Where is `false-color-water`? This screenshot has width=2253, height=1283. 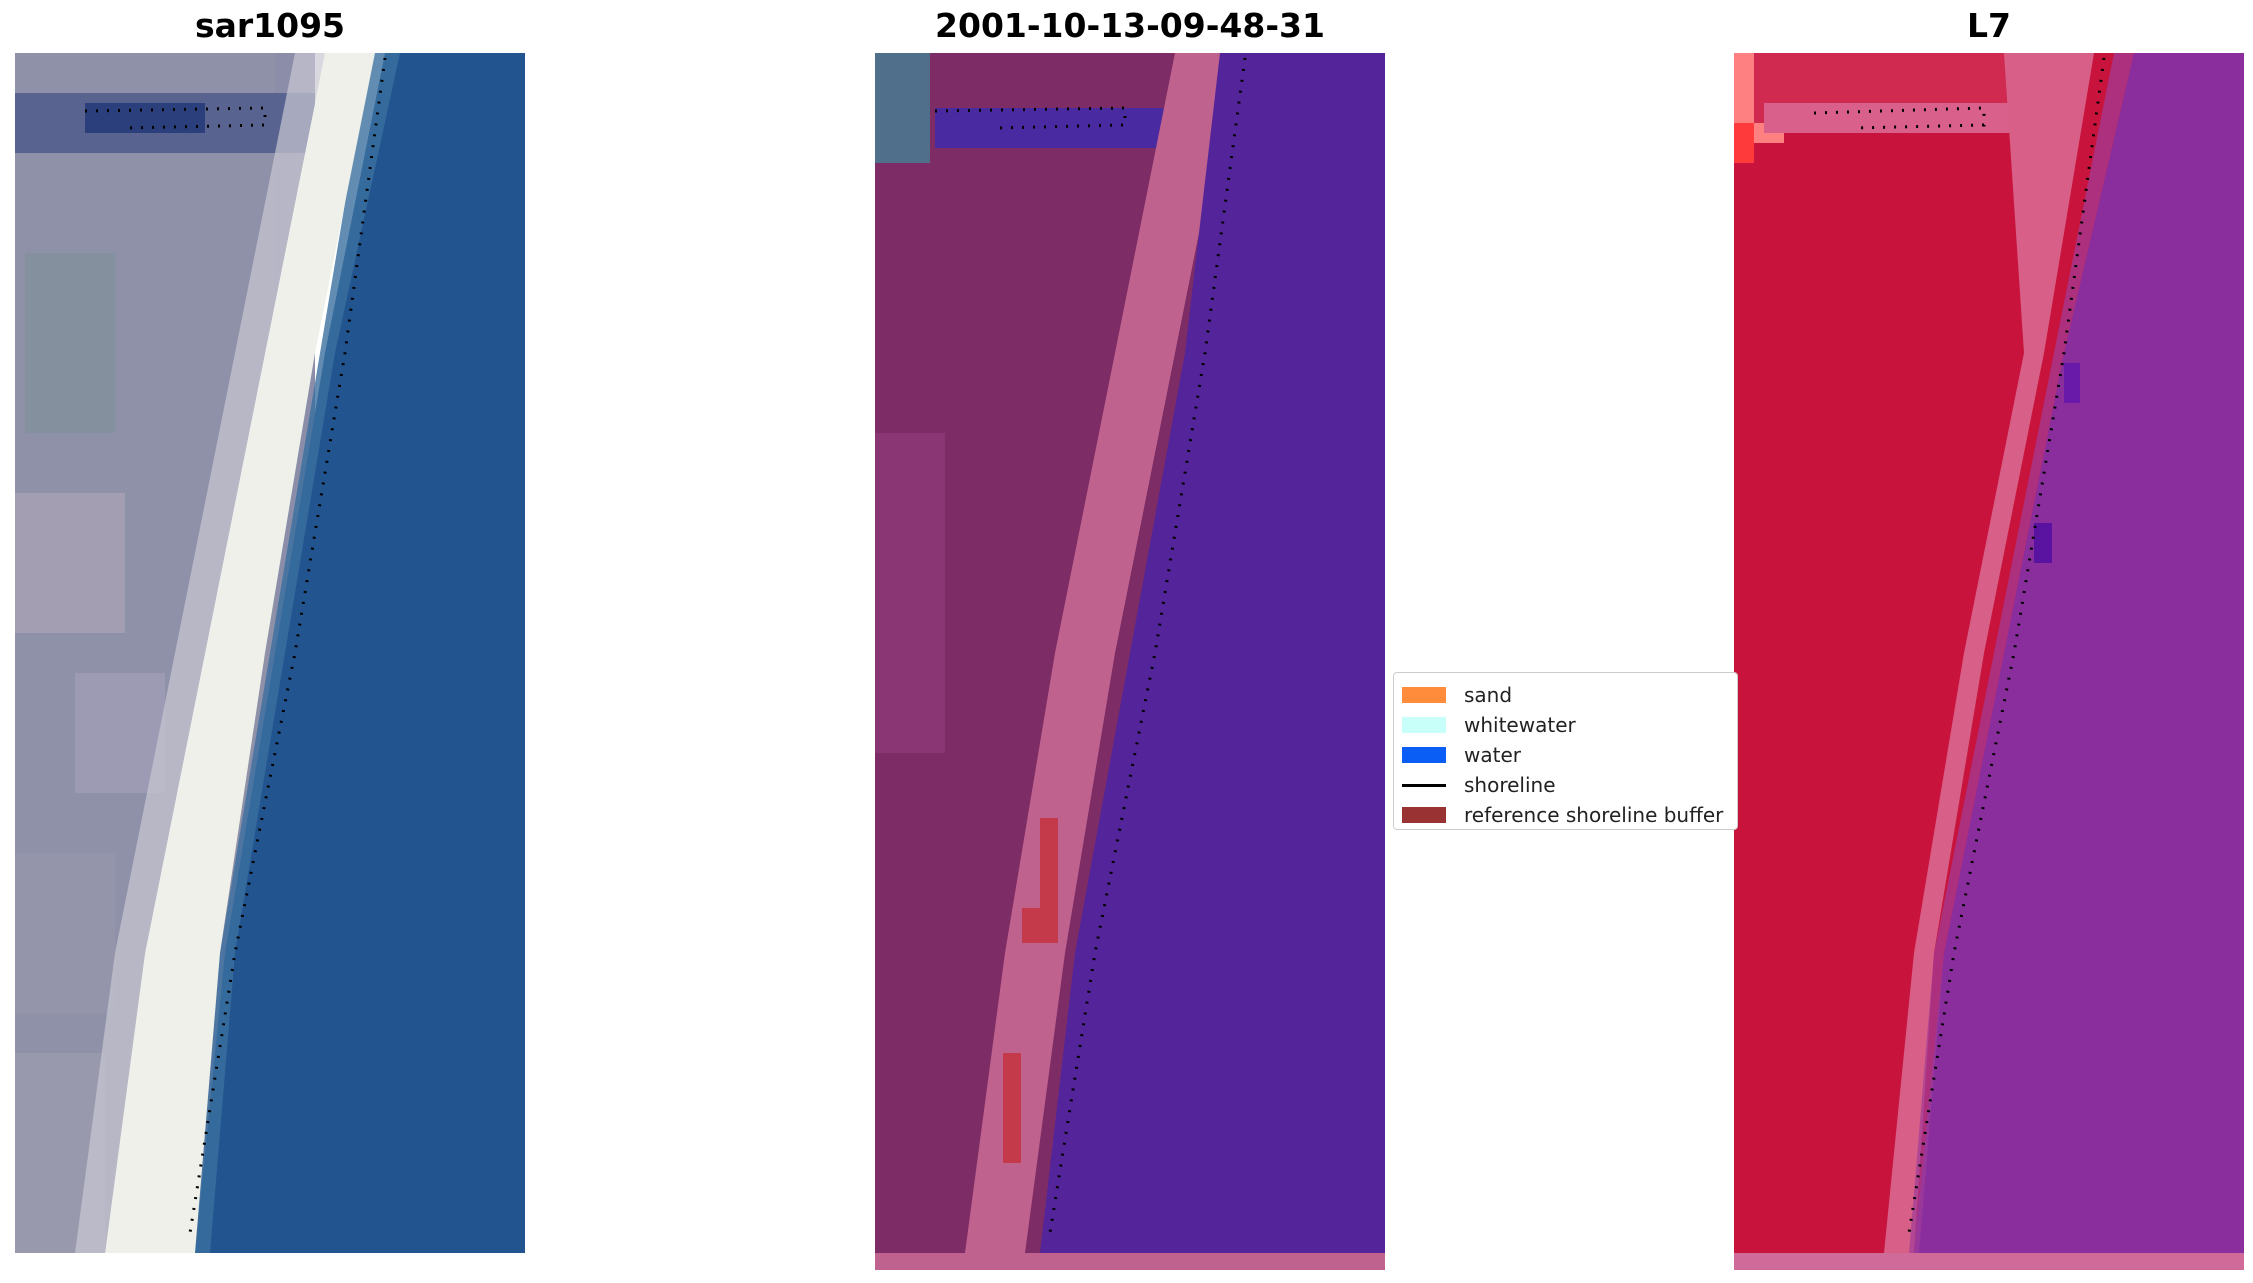
false-color-water is located at coordinates (2079, 653).